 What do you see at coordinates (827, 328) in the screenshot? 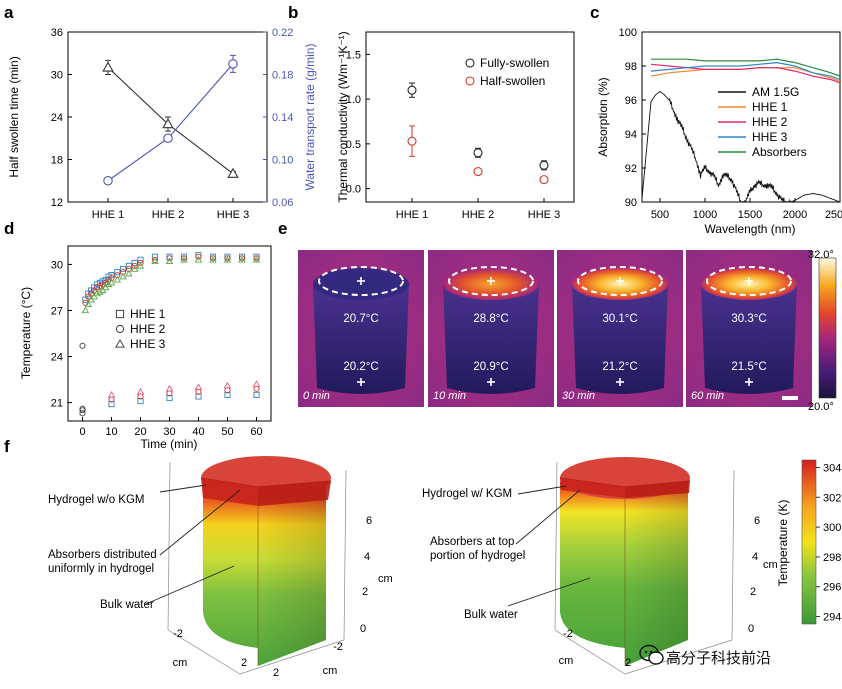
I see `thermal-colorbar` at bounding box center [827, 328].